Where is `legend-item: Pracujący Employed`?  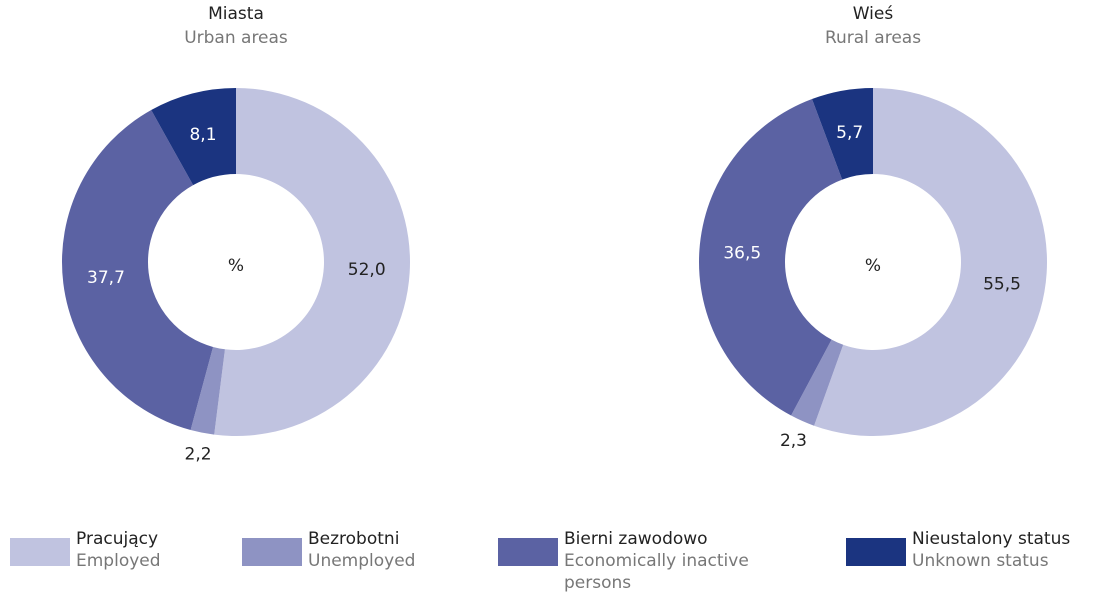 legend-item: Pracujący Employed is located at coordinates (120, 550).